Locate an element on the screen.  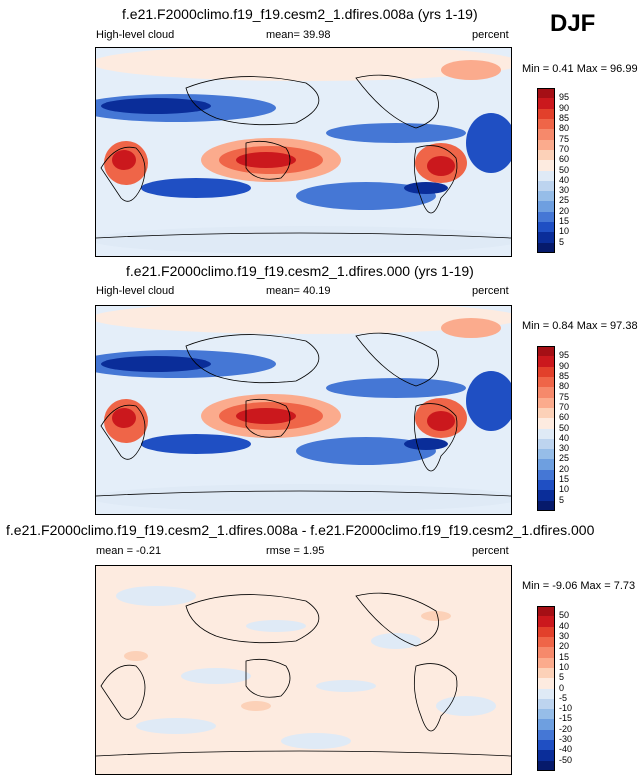
panel-2-mean-label: mean= 40.19 is located at coordinates (298, 291).